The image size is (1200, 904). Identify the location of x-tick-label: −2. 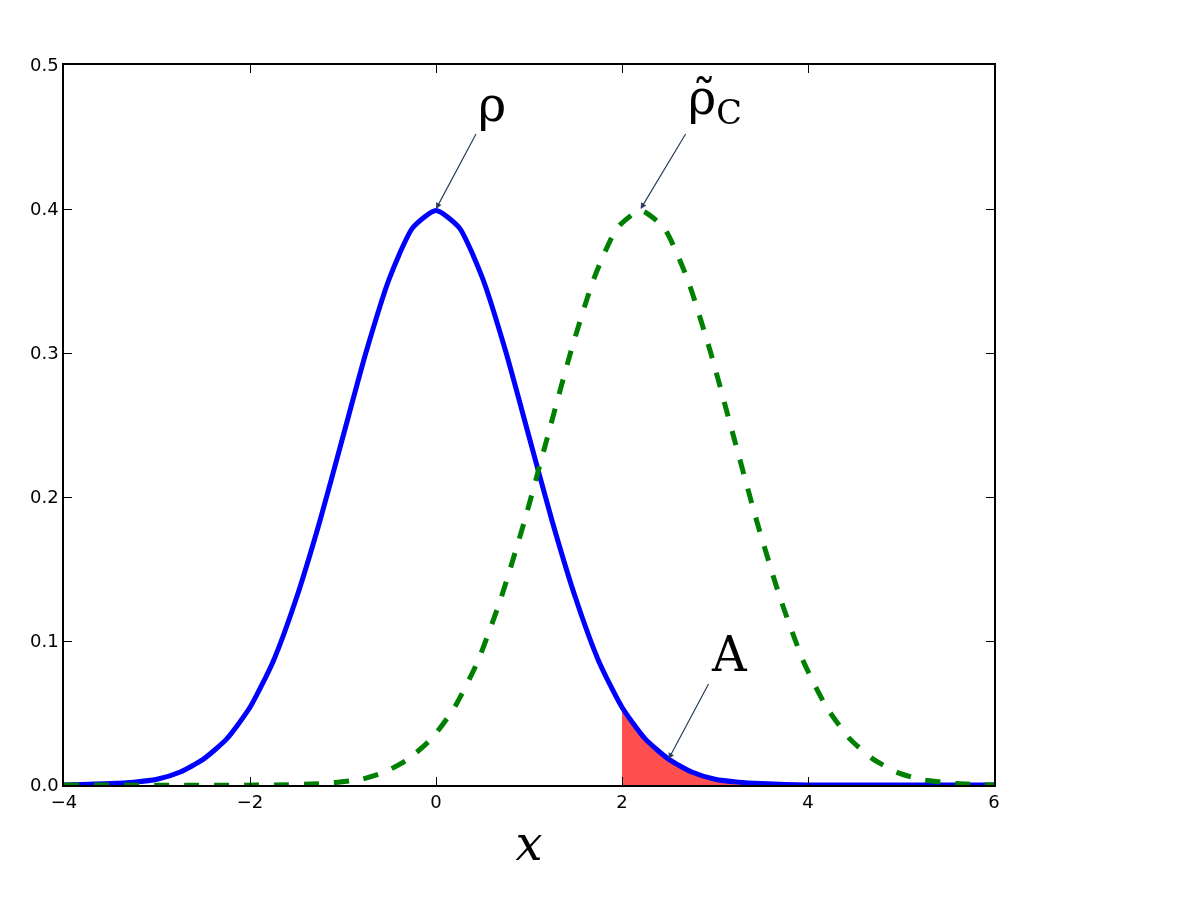
(250, 802).